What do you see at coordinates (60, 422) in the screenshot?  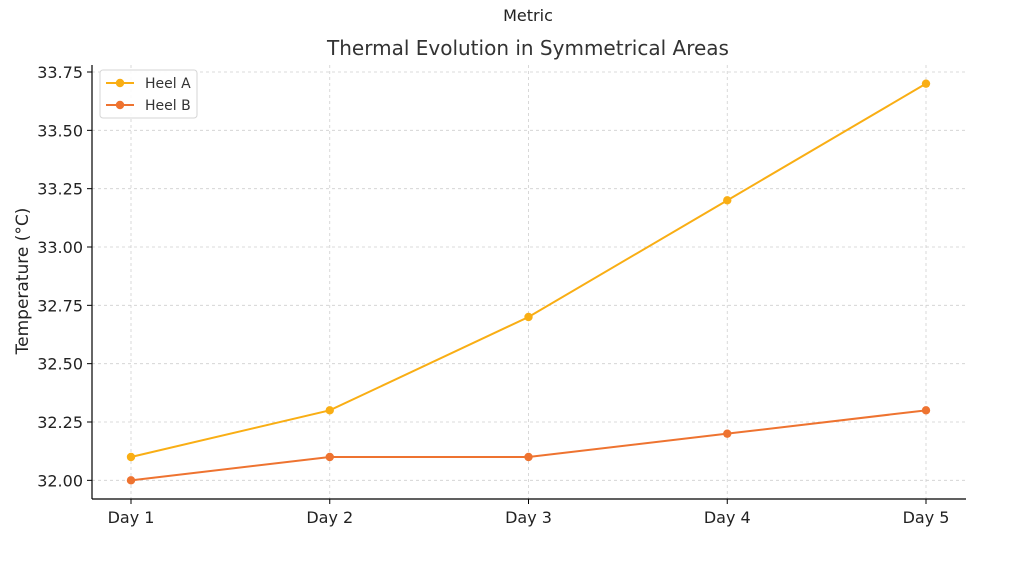 I see `y-tick-label: 32.25` at bounding box center [60, 422].